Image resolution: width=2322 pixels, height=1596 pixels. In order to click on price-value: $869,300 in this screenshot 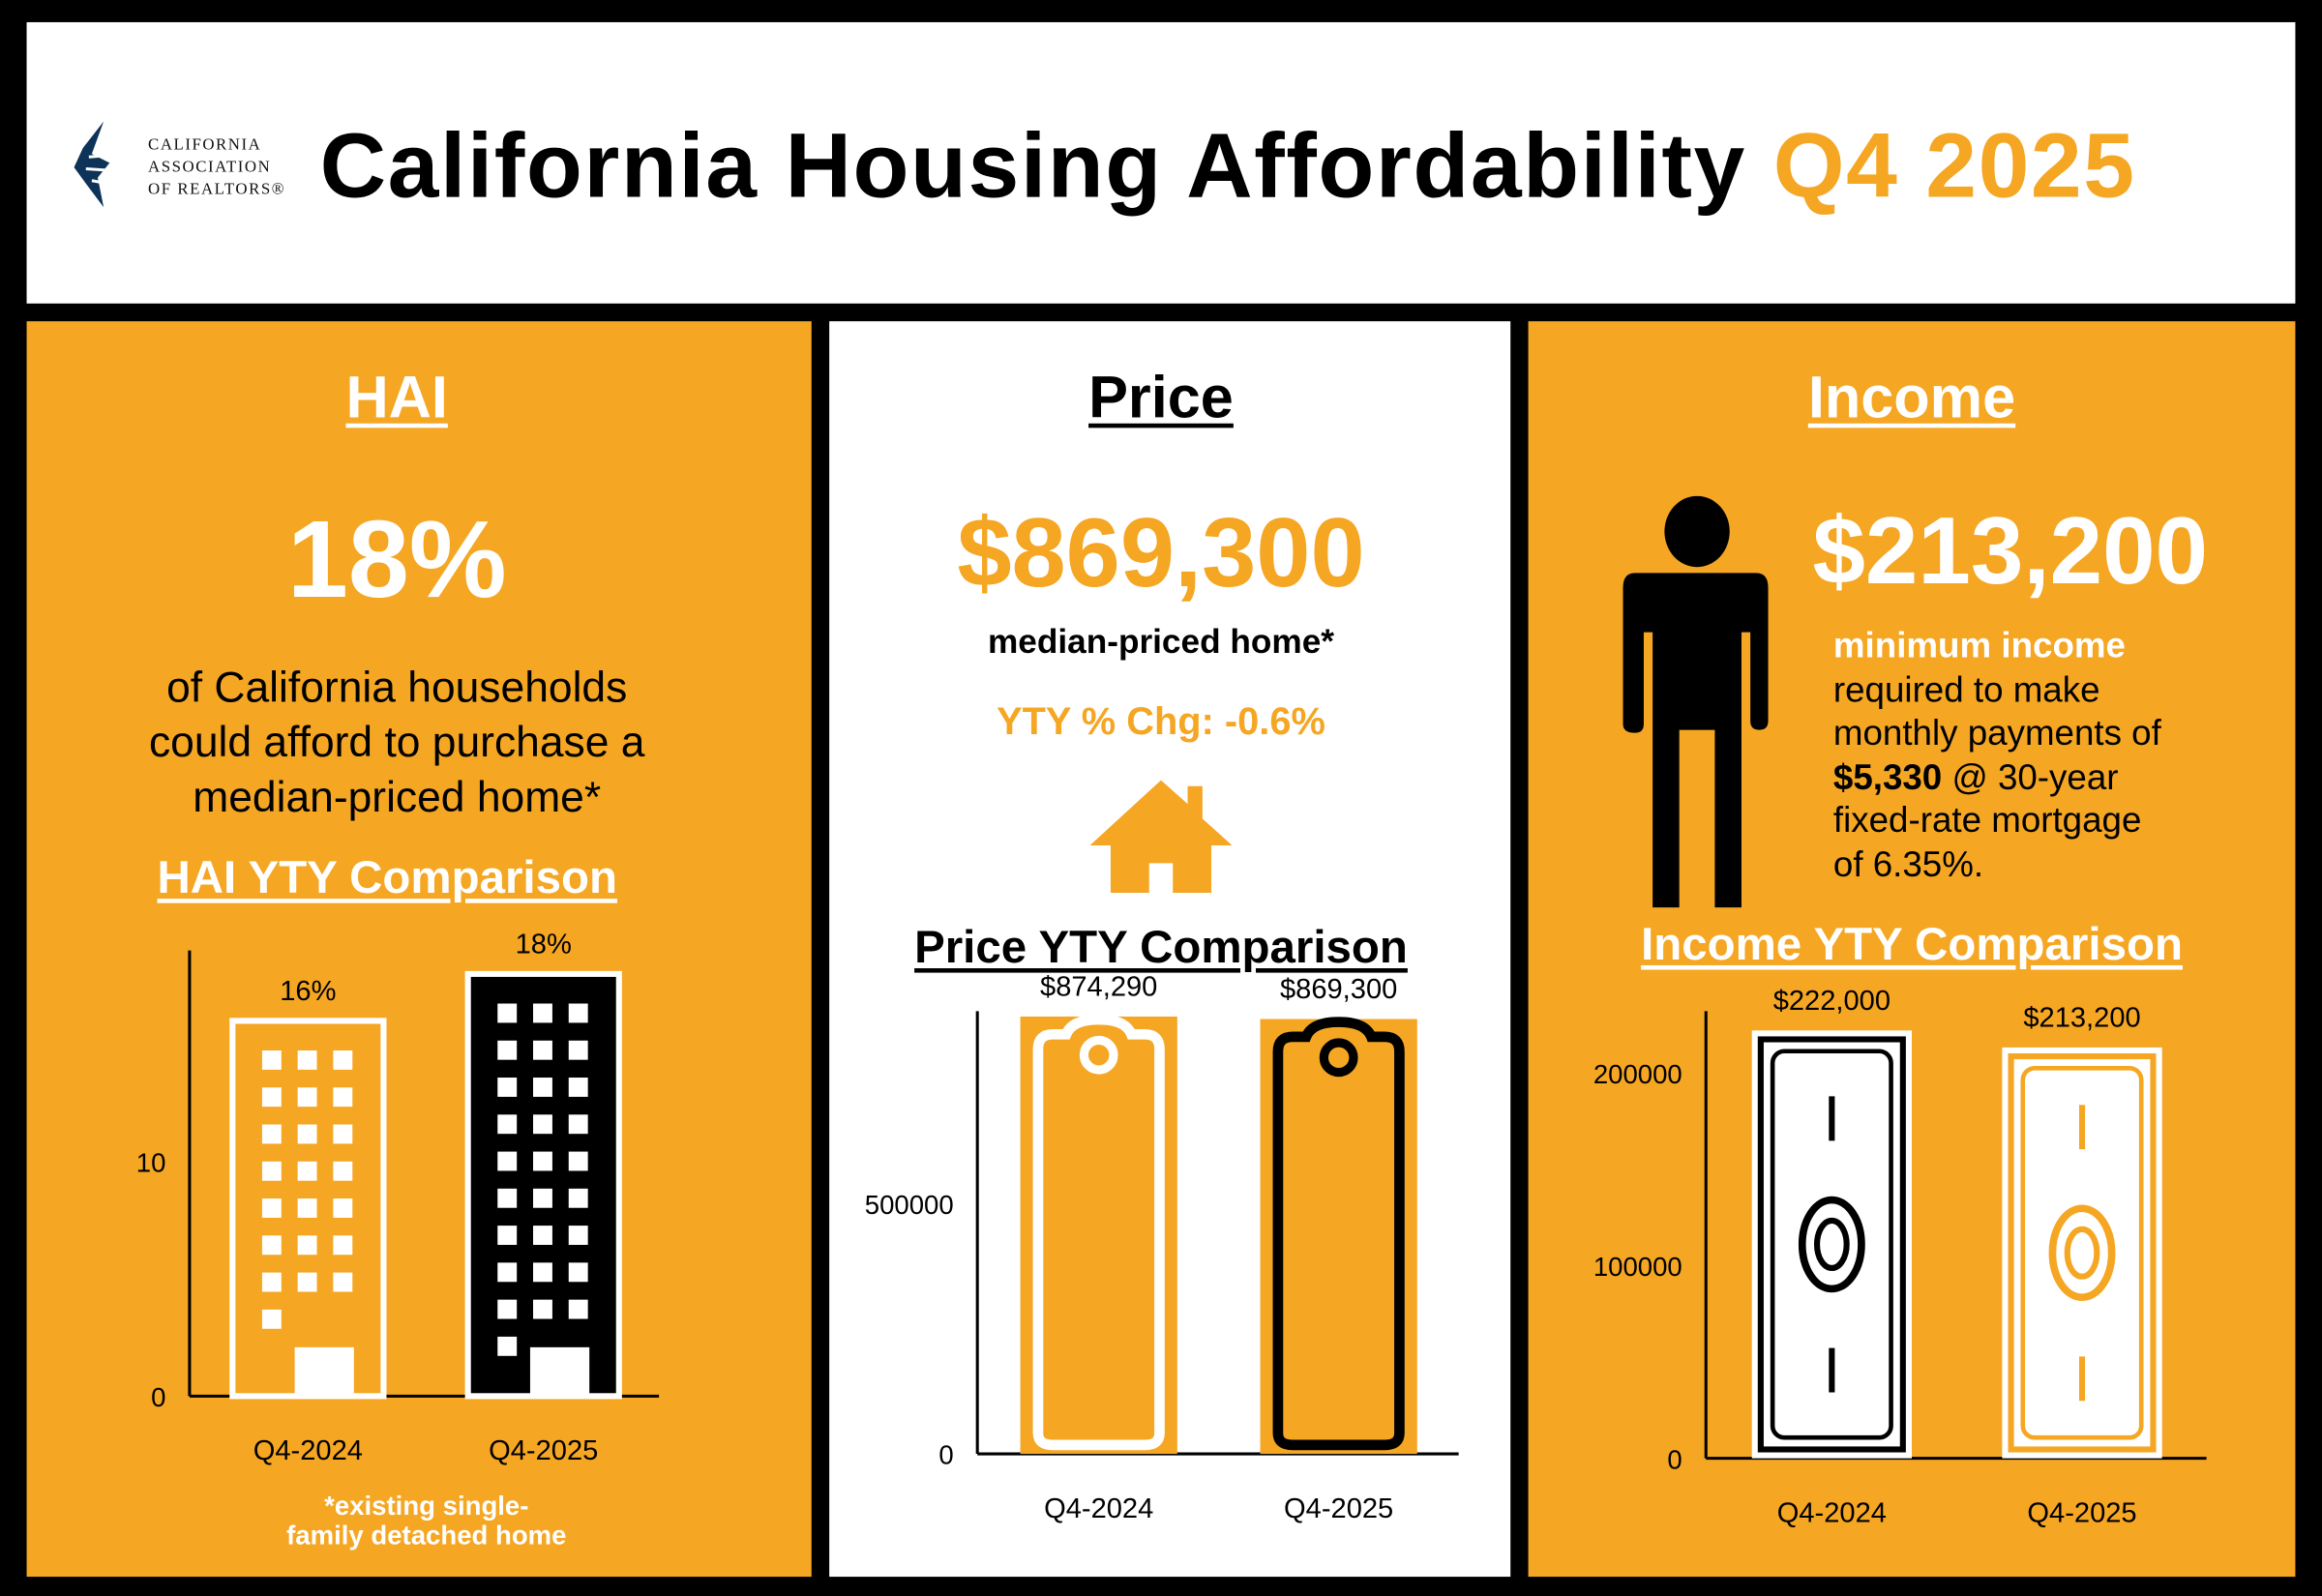, I will do `click(1161, 552)`.